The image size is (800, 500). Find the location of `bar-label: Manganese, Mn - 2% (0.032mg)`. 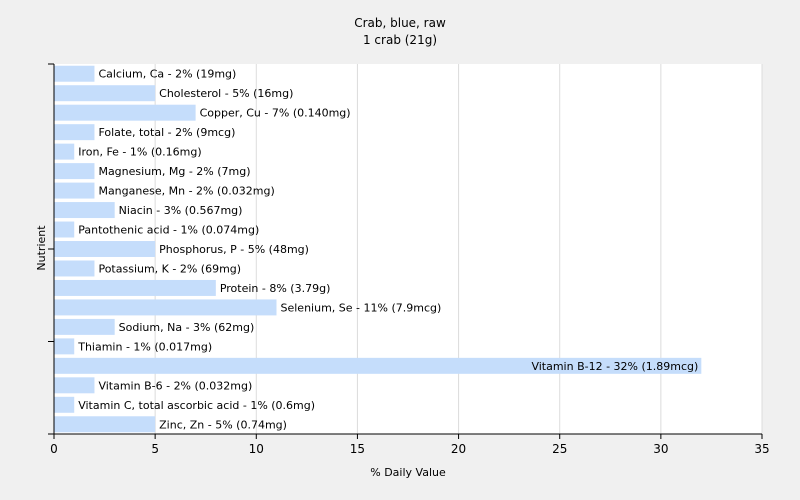

bar-label: Manganese, Mn - 2% (0.032mg) is located at coordinates (186, 191).